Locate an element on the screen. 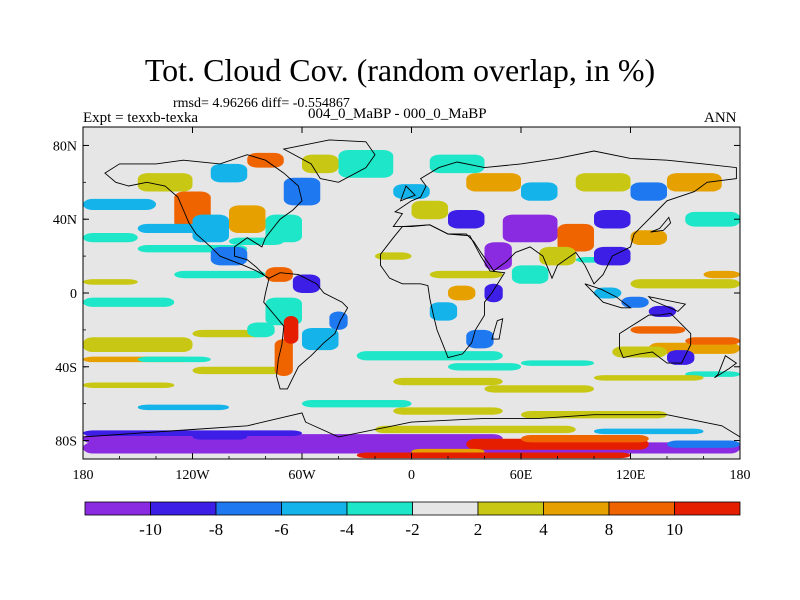  colorbar-label: -4 is located at coordinates (347, 529).